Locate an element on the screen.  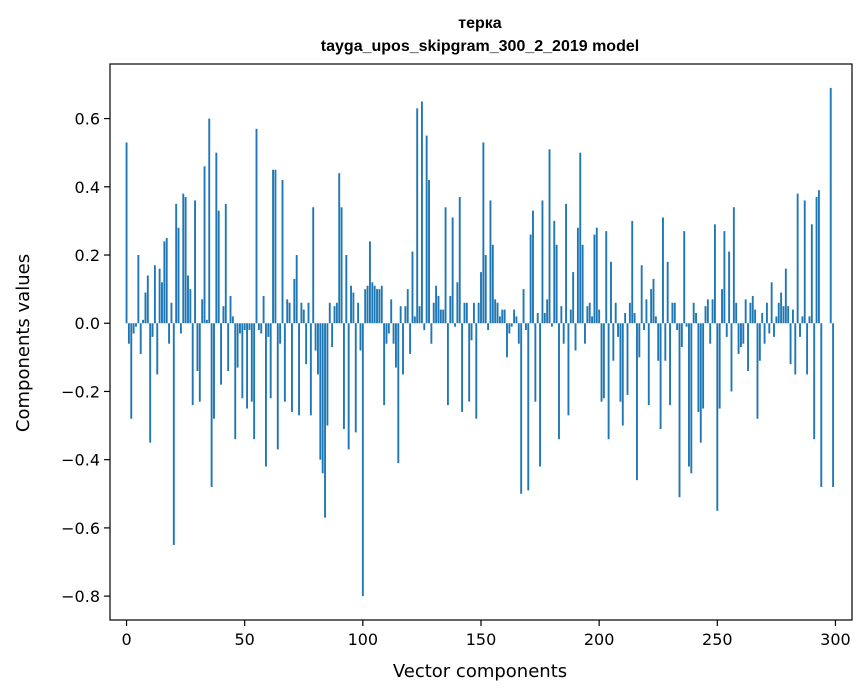
y-axis: −0.8 −0.6 −0.4 −0.2 0.0 0.2 0.4 0.6 is located at coordinates (85, 358).